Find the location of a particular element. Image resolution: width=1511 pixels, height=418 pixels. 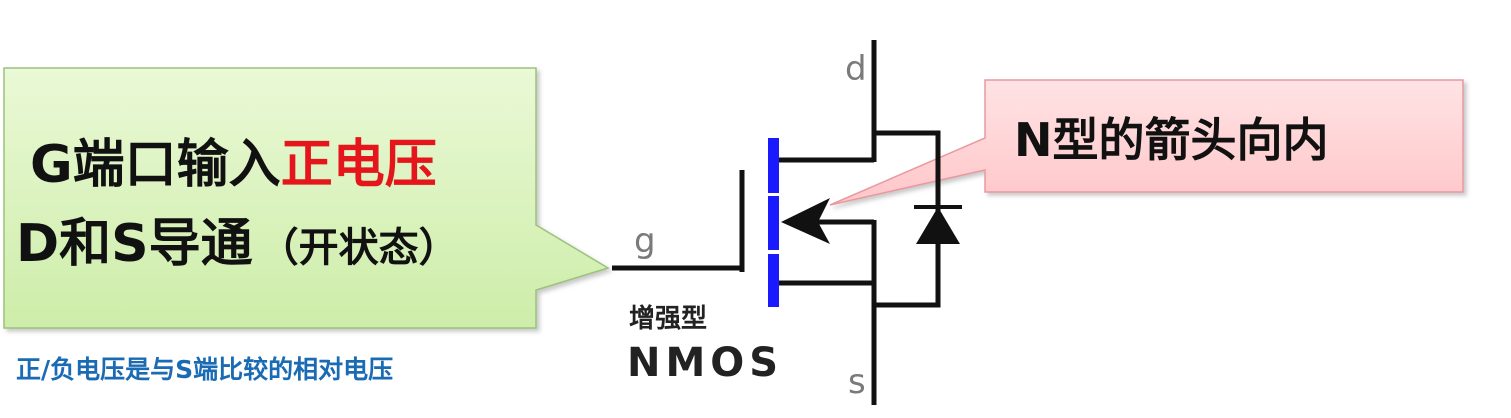

right-callout-bubble: N型的箭头向内 is located at coordinates (1146, 142).